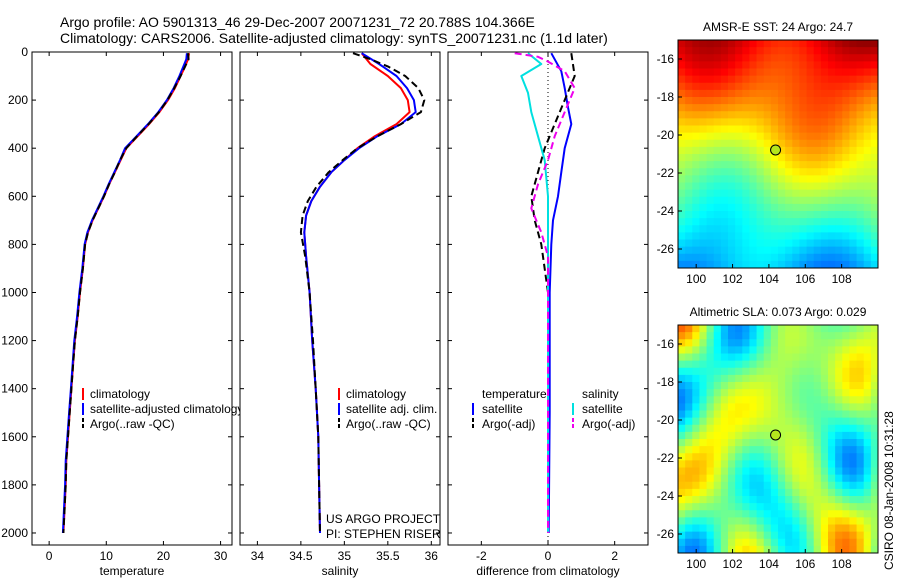 Image resolution: width=900 pixels, height=580 pixels. What do you see at coordinates (614, 556) in the screenshot?
I see `x-tick-label: 2` at bounding box center [614, 556].